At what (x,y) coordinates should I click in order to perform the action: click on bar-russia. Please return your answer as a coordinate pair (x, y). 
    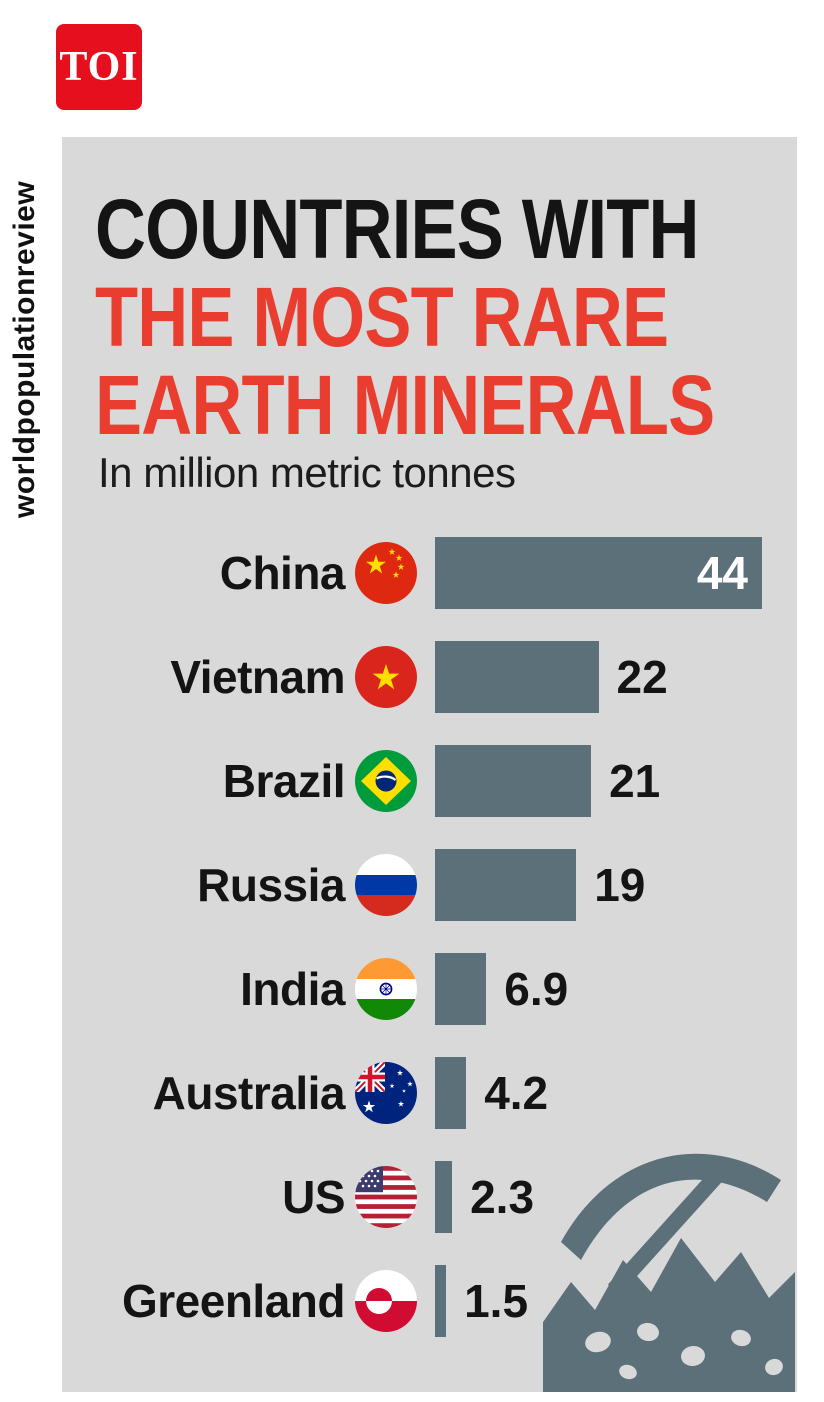
    Looking at the image, I should click on (506, 885).